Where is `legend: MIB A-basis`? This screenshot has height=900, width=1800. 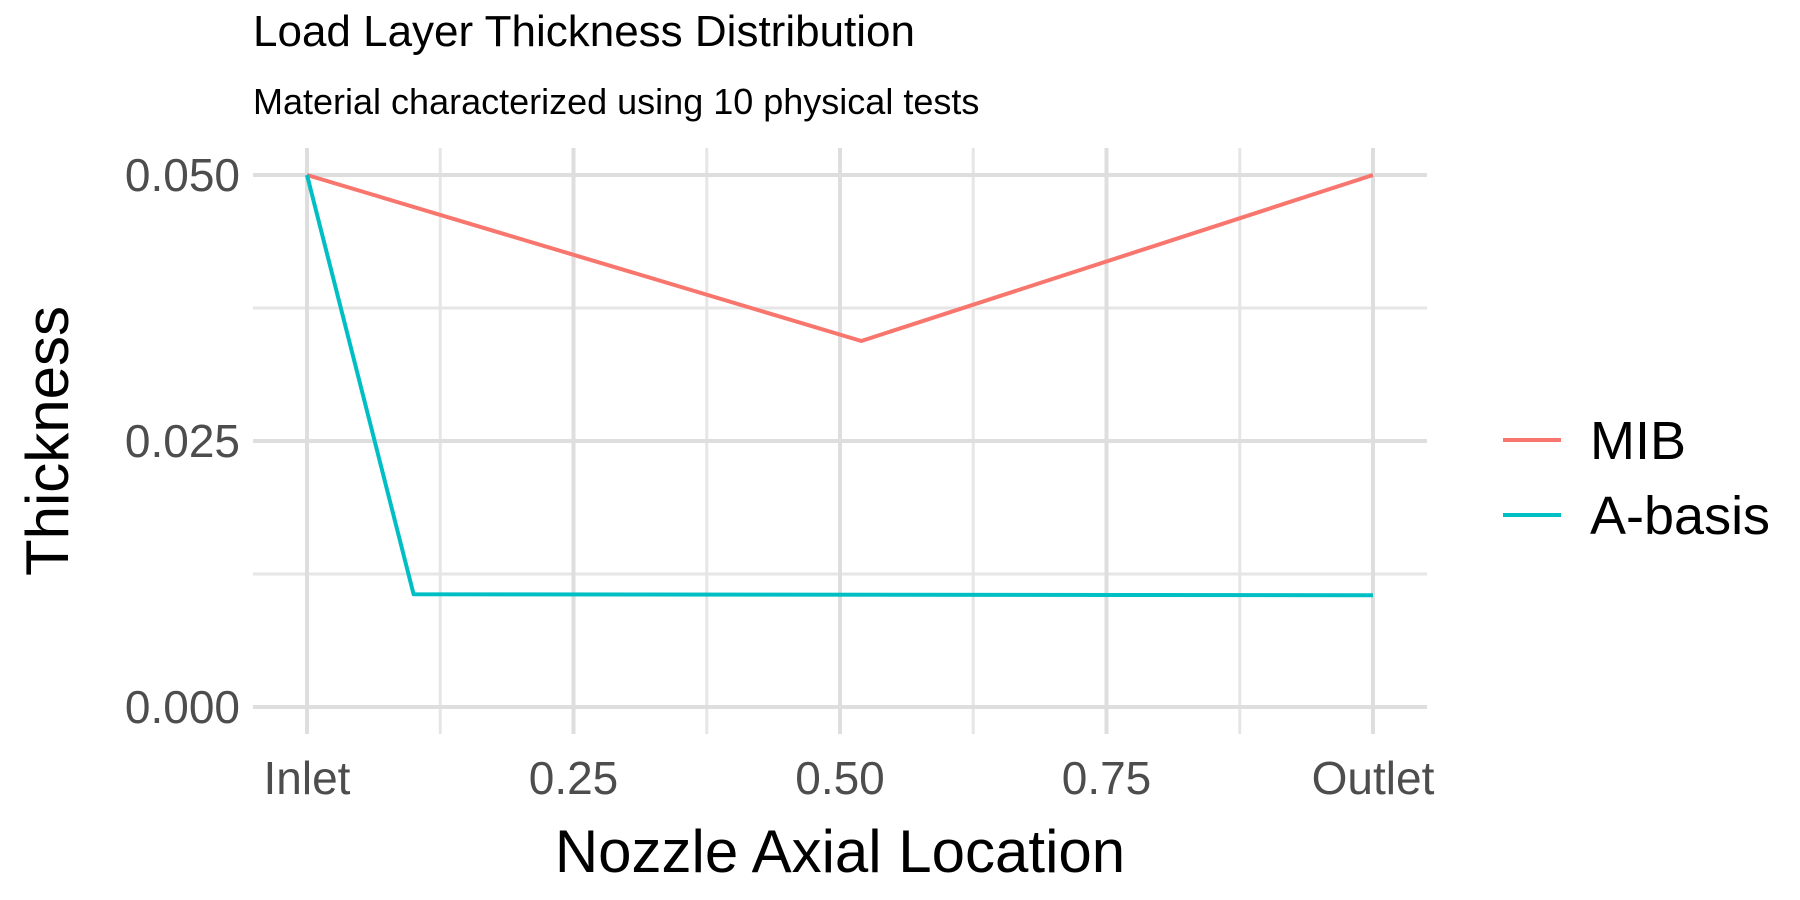 legend: MIB A-basis is located at coordinates (1636, 478).